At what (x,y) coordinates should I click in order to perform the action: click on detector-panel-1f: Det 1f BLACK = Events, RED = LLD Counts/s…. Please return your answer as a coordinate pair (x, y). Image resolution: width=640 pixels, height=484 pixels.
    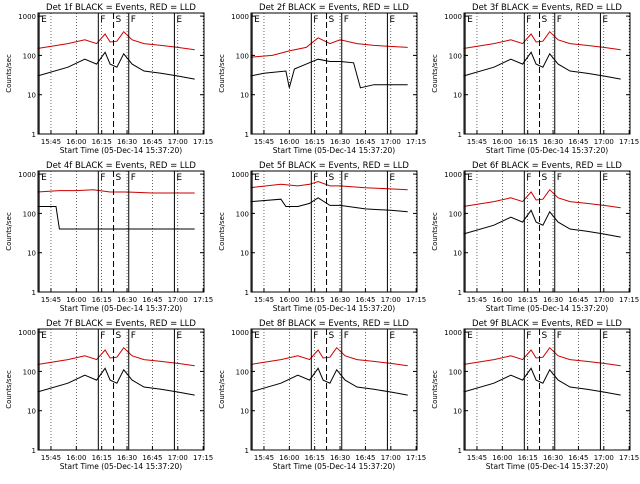
    Looking at the image, I should click on (109, 79).